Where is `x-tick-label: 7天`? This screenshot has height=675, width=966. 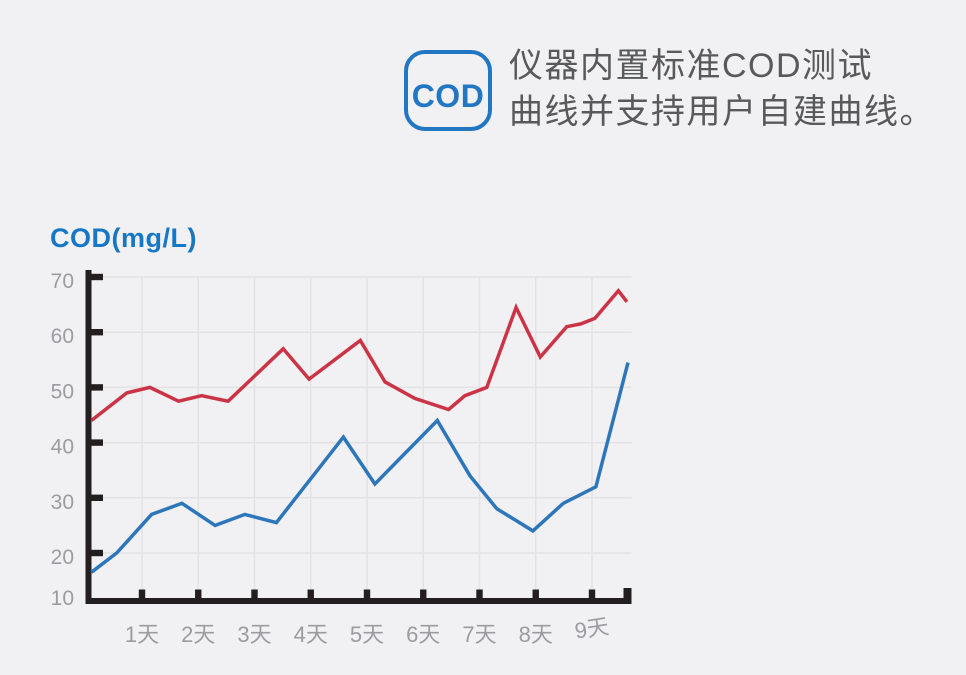
x-tick-label: 7天 is located at coordinates (479, 634).